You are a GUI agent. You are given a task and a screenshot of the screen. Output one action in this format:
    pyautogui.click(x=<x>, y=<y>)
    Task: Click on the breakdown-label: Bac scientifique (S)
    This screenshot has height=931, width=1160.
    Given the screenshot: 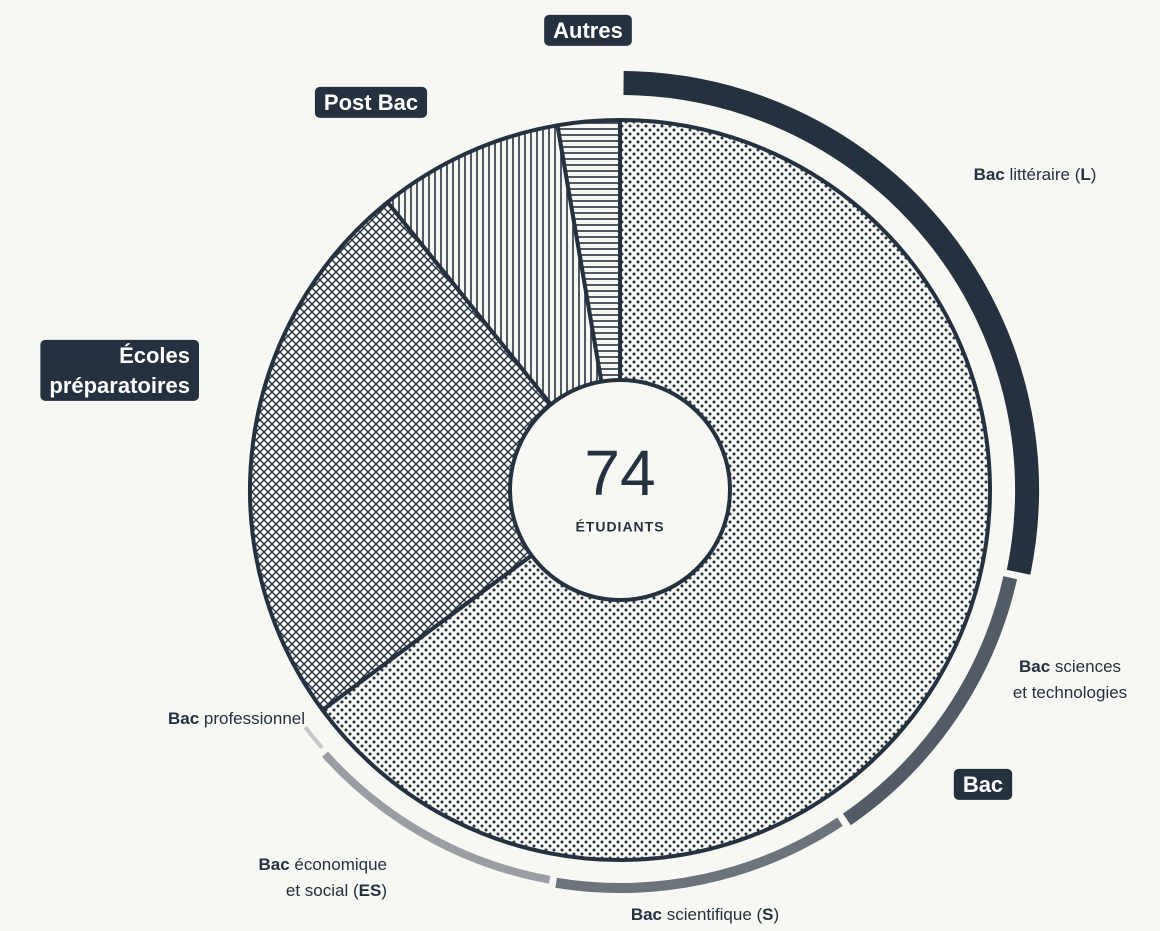 What is the action you would take?
    pyautogui.click(x=705, y=914)
    